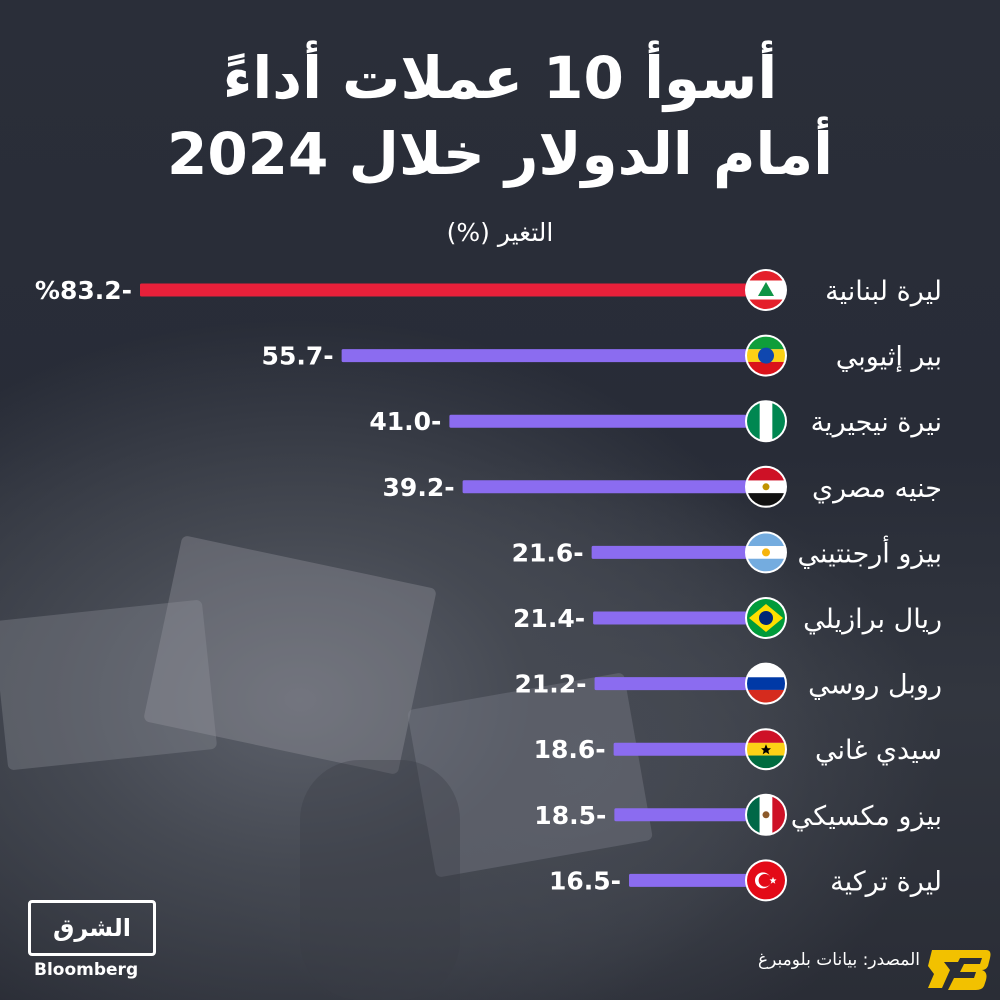 This screenshot has width=1000, height=1000. Describe the element at coordinates (86, 970) in the screenshot. I see `logo-bloomberg: Bloomberg` at that location.